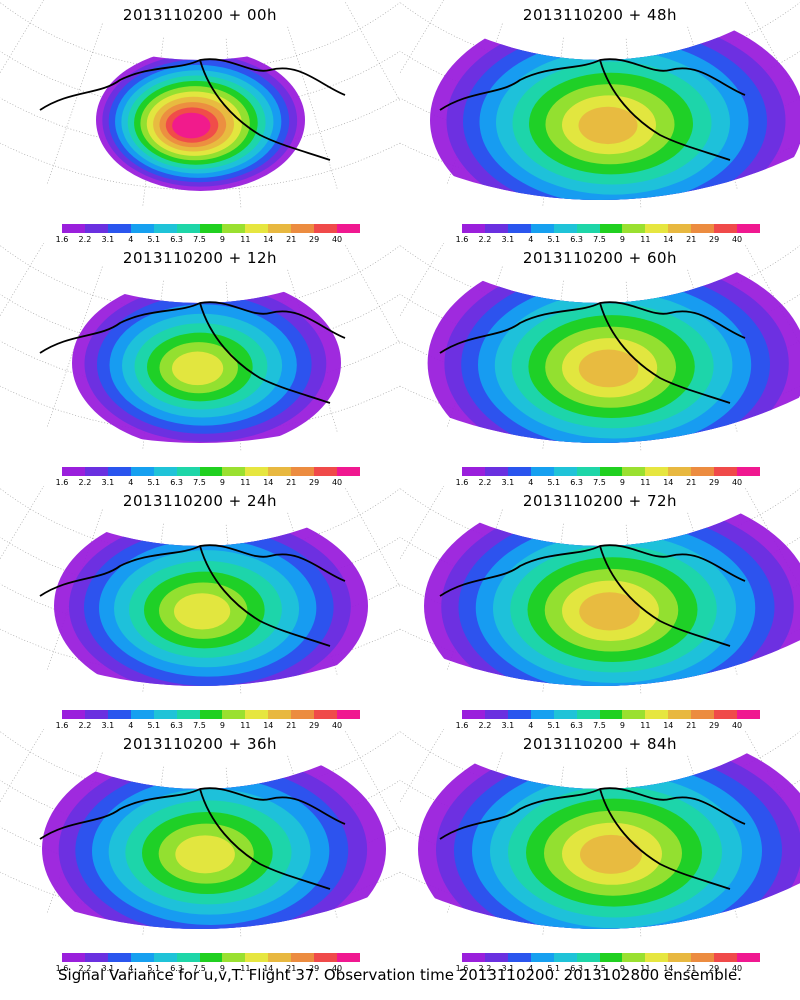 This screenshot has width=800, height=1000. I want to click on scale-label: 21, so click(691, 482).